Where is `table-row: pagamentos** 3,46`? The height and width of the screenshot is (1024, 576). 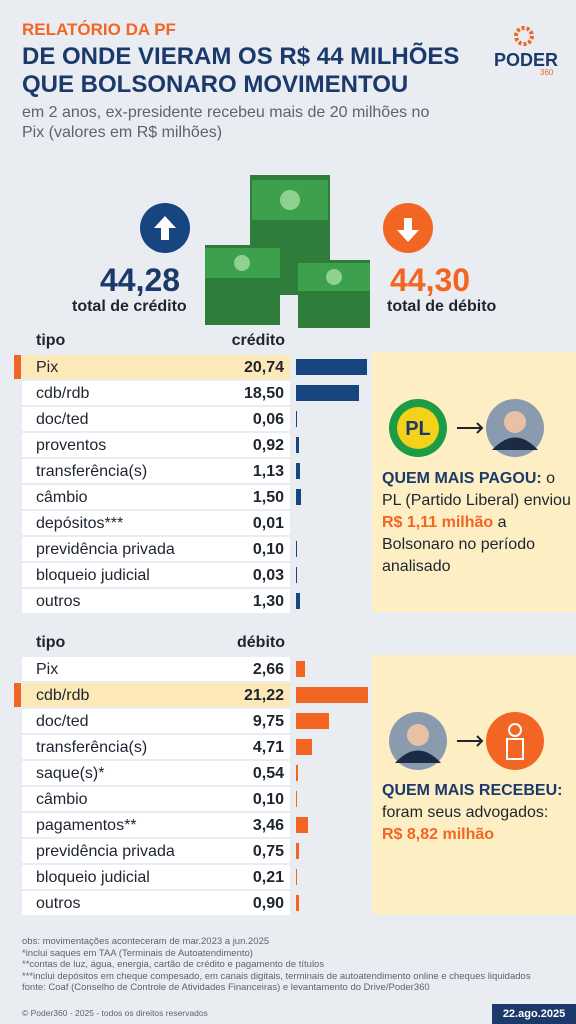
table-row: pagamentos** 3,46 is located at coordinates (156, 825).